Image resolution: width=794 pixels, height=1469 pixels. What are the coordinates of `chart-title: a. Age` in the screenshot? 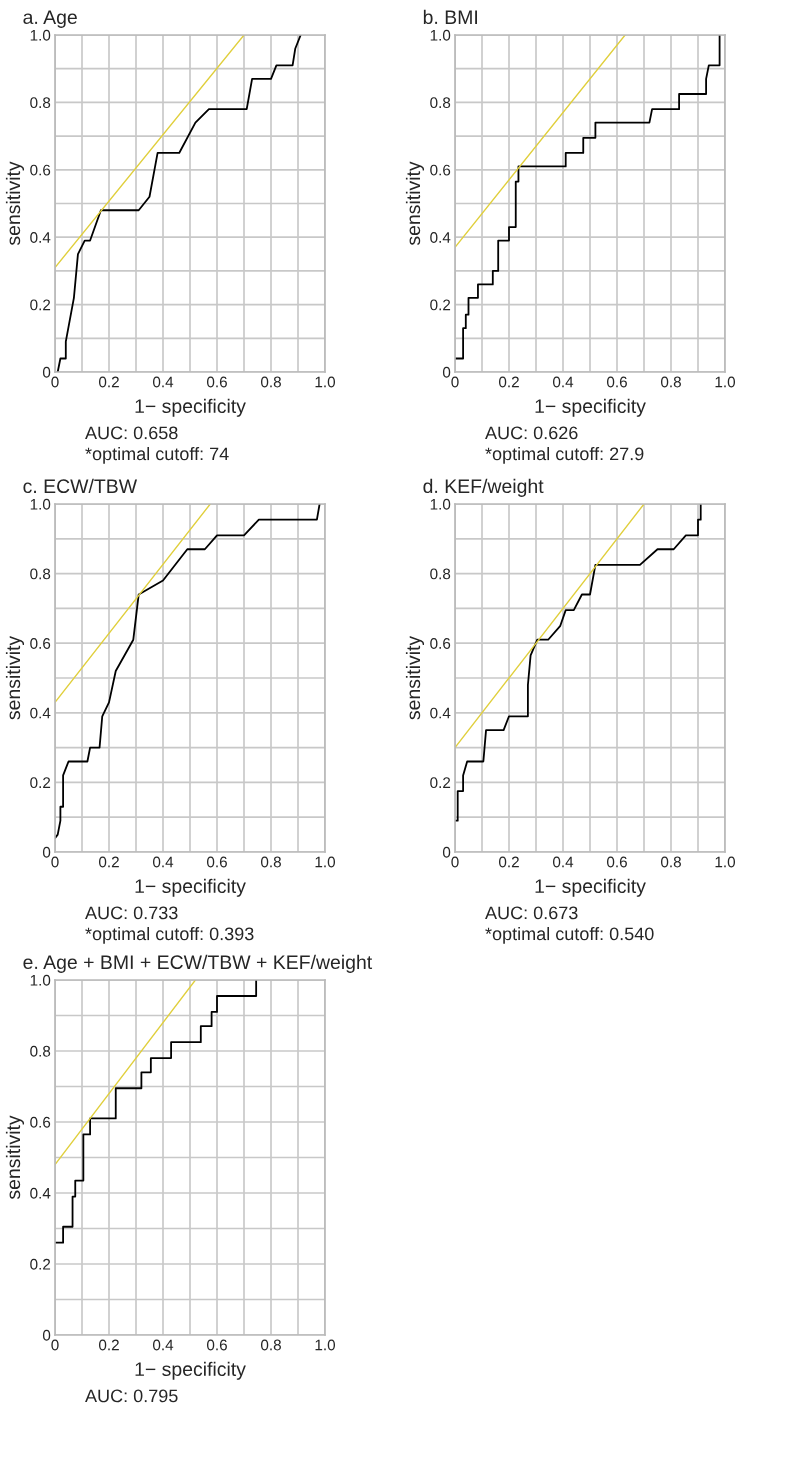 It's located at (50, 19).